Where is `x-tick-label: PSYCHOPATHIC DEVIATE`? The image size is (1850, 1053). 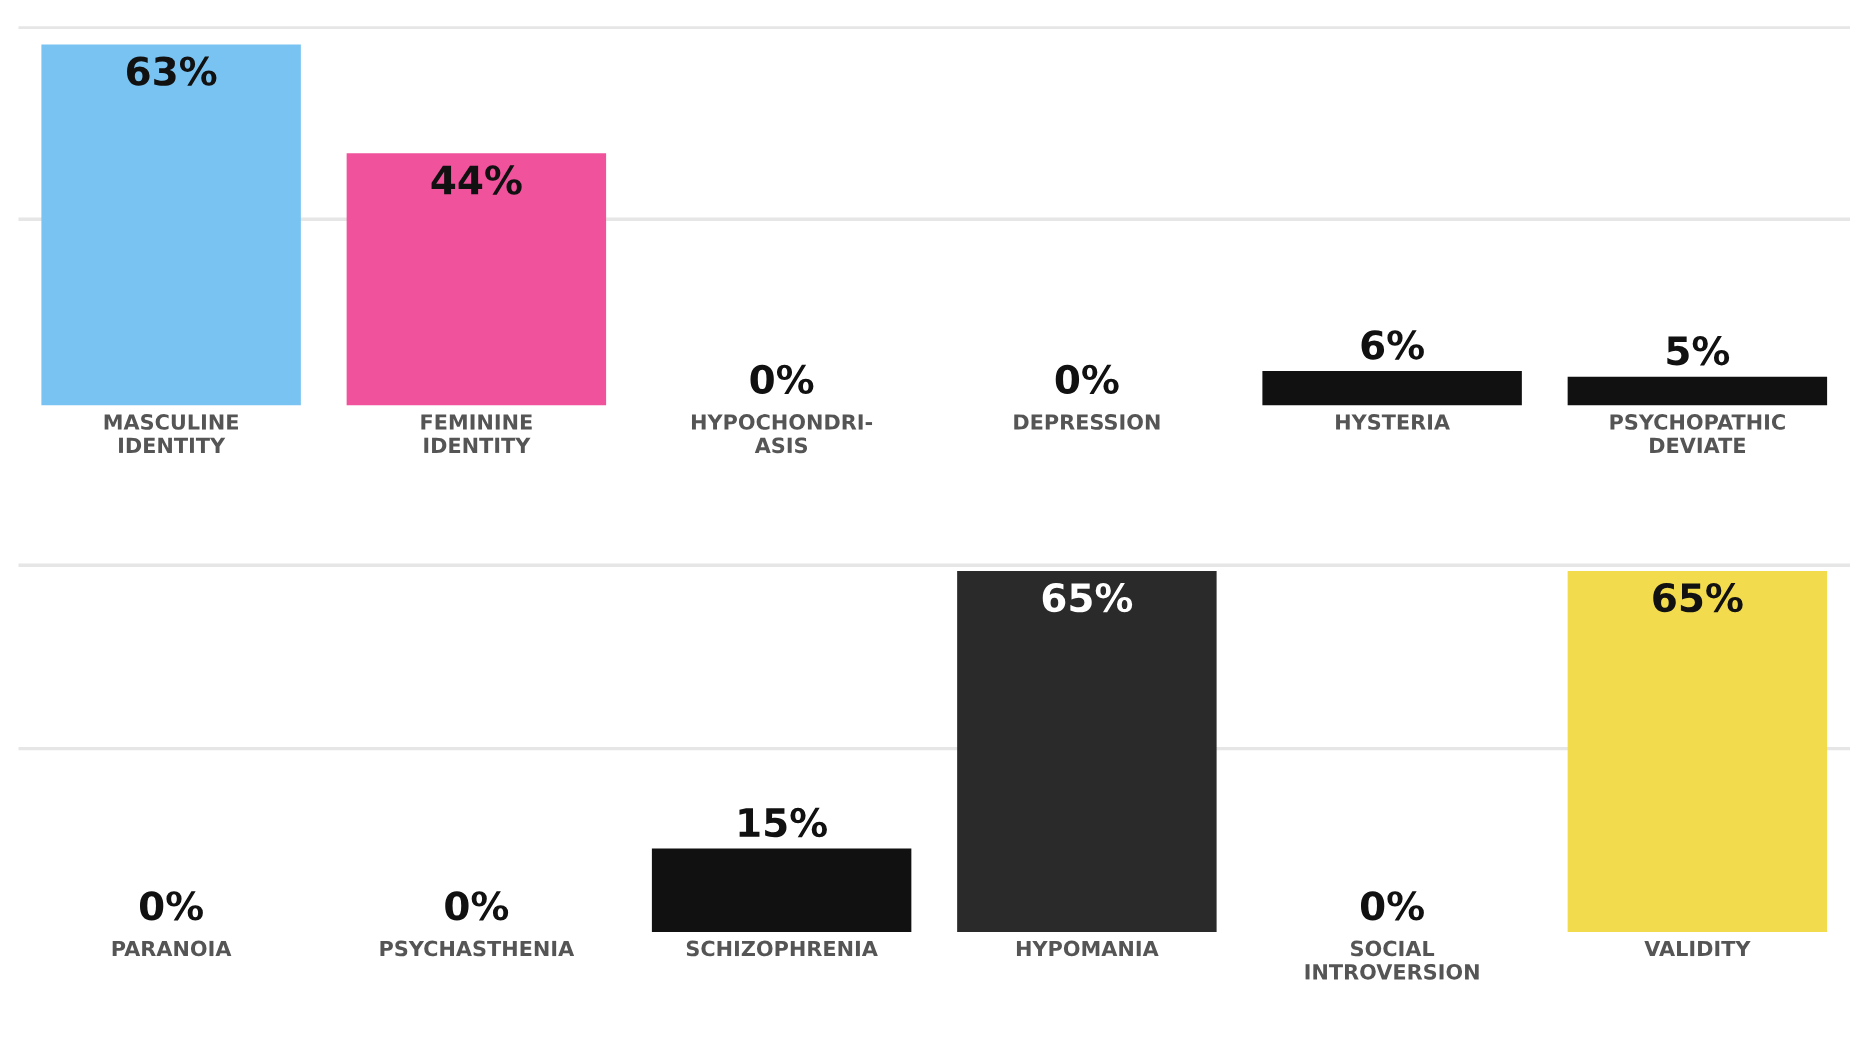 x-tick-label: PSYCHOPATHIC DEVIATE is located at coordinates (1697, 433).